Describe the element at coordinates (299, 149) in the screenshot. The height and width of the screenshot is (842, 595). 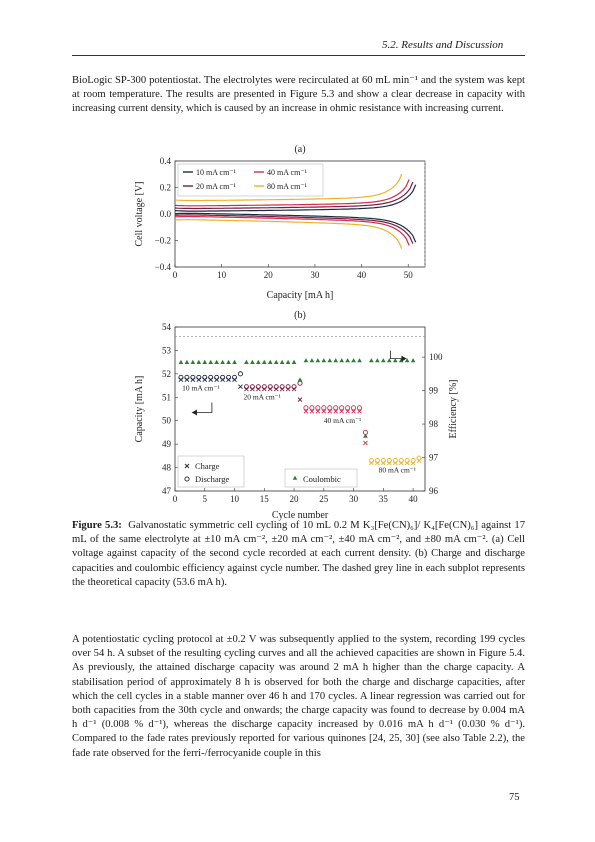
I see `panel-a-label: (a)` at that location.